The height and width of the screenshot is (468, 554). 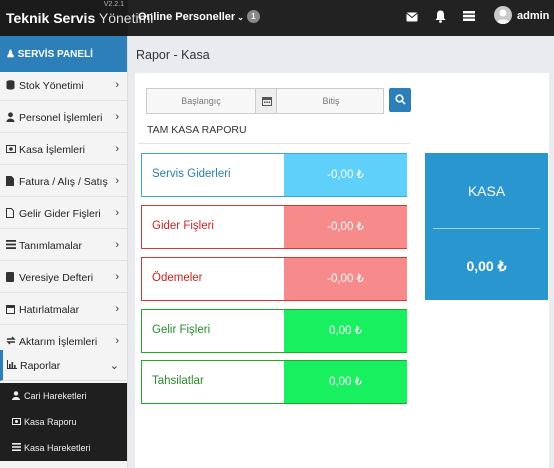 What do you see at coordinates (197, 130) in the screenshot?
I see `report-title: TAM KASA RAPORU` at bounding box center [197, 130].